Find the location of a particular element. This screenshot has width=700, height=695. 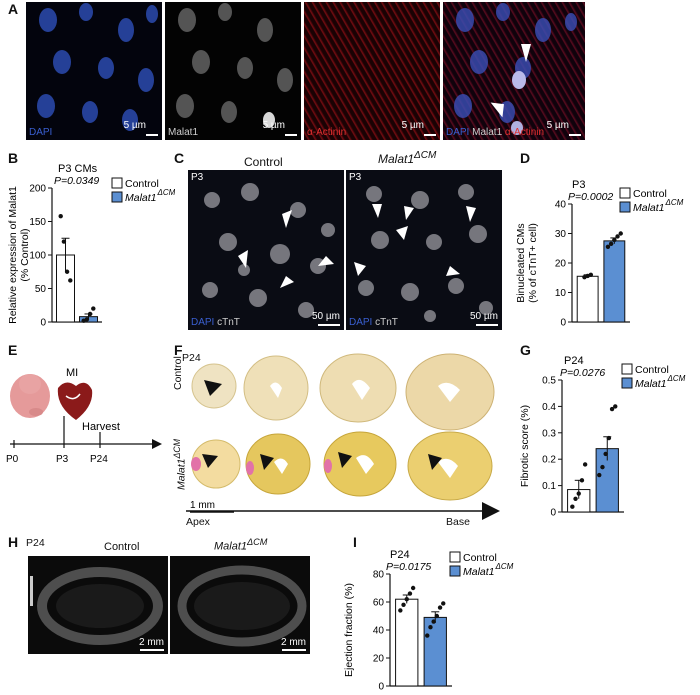

panel-a-merge-image: DAPI Malat1 α-Actinin 5 µm is located at coordinates (514, 71).